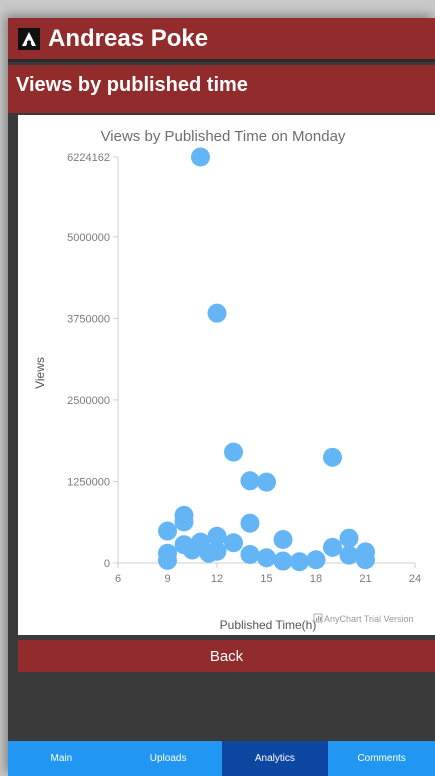  Describe the element at coordinates (88, 401) in the screenshot. I see `y-tick-label: 2500000` at that location.